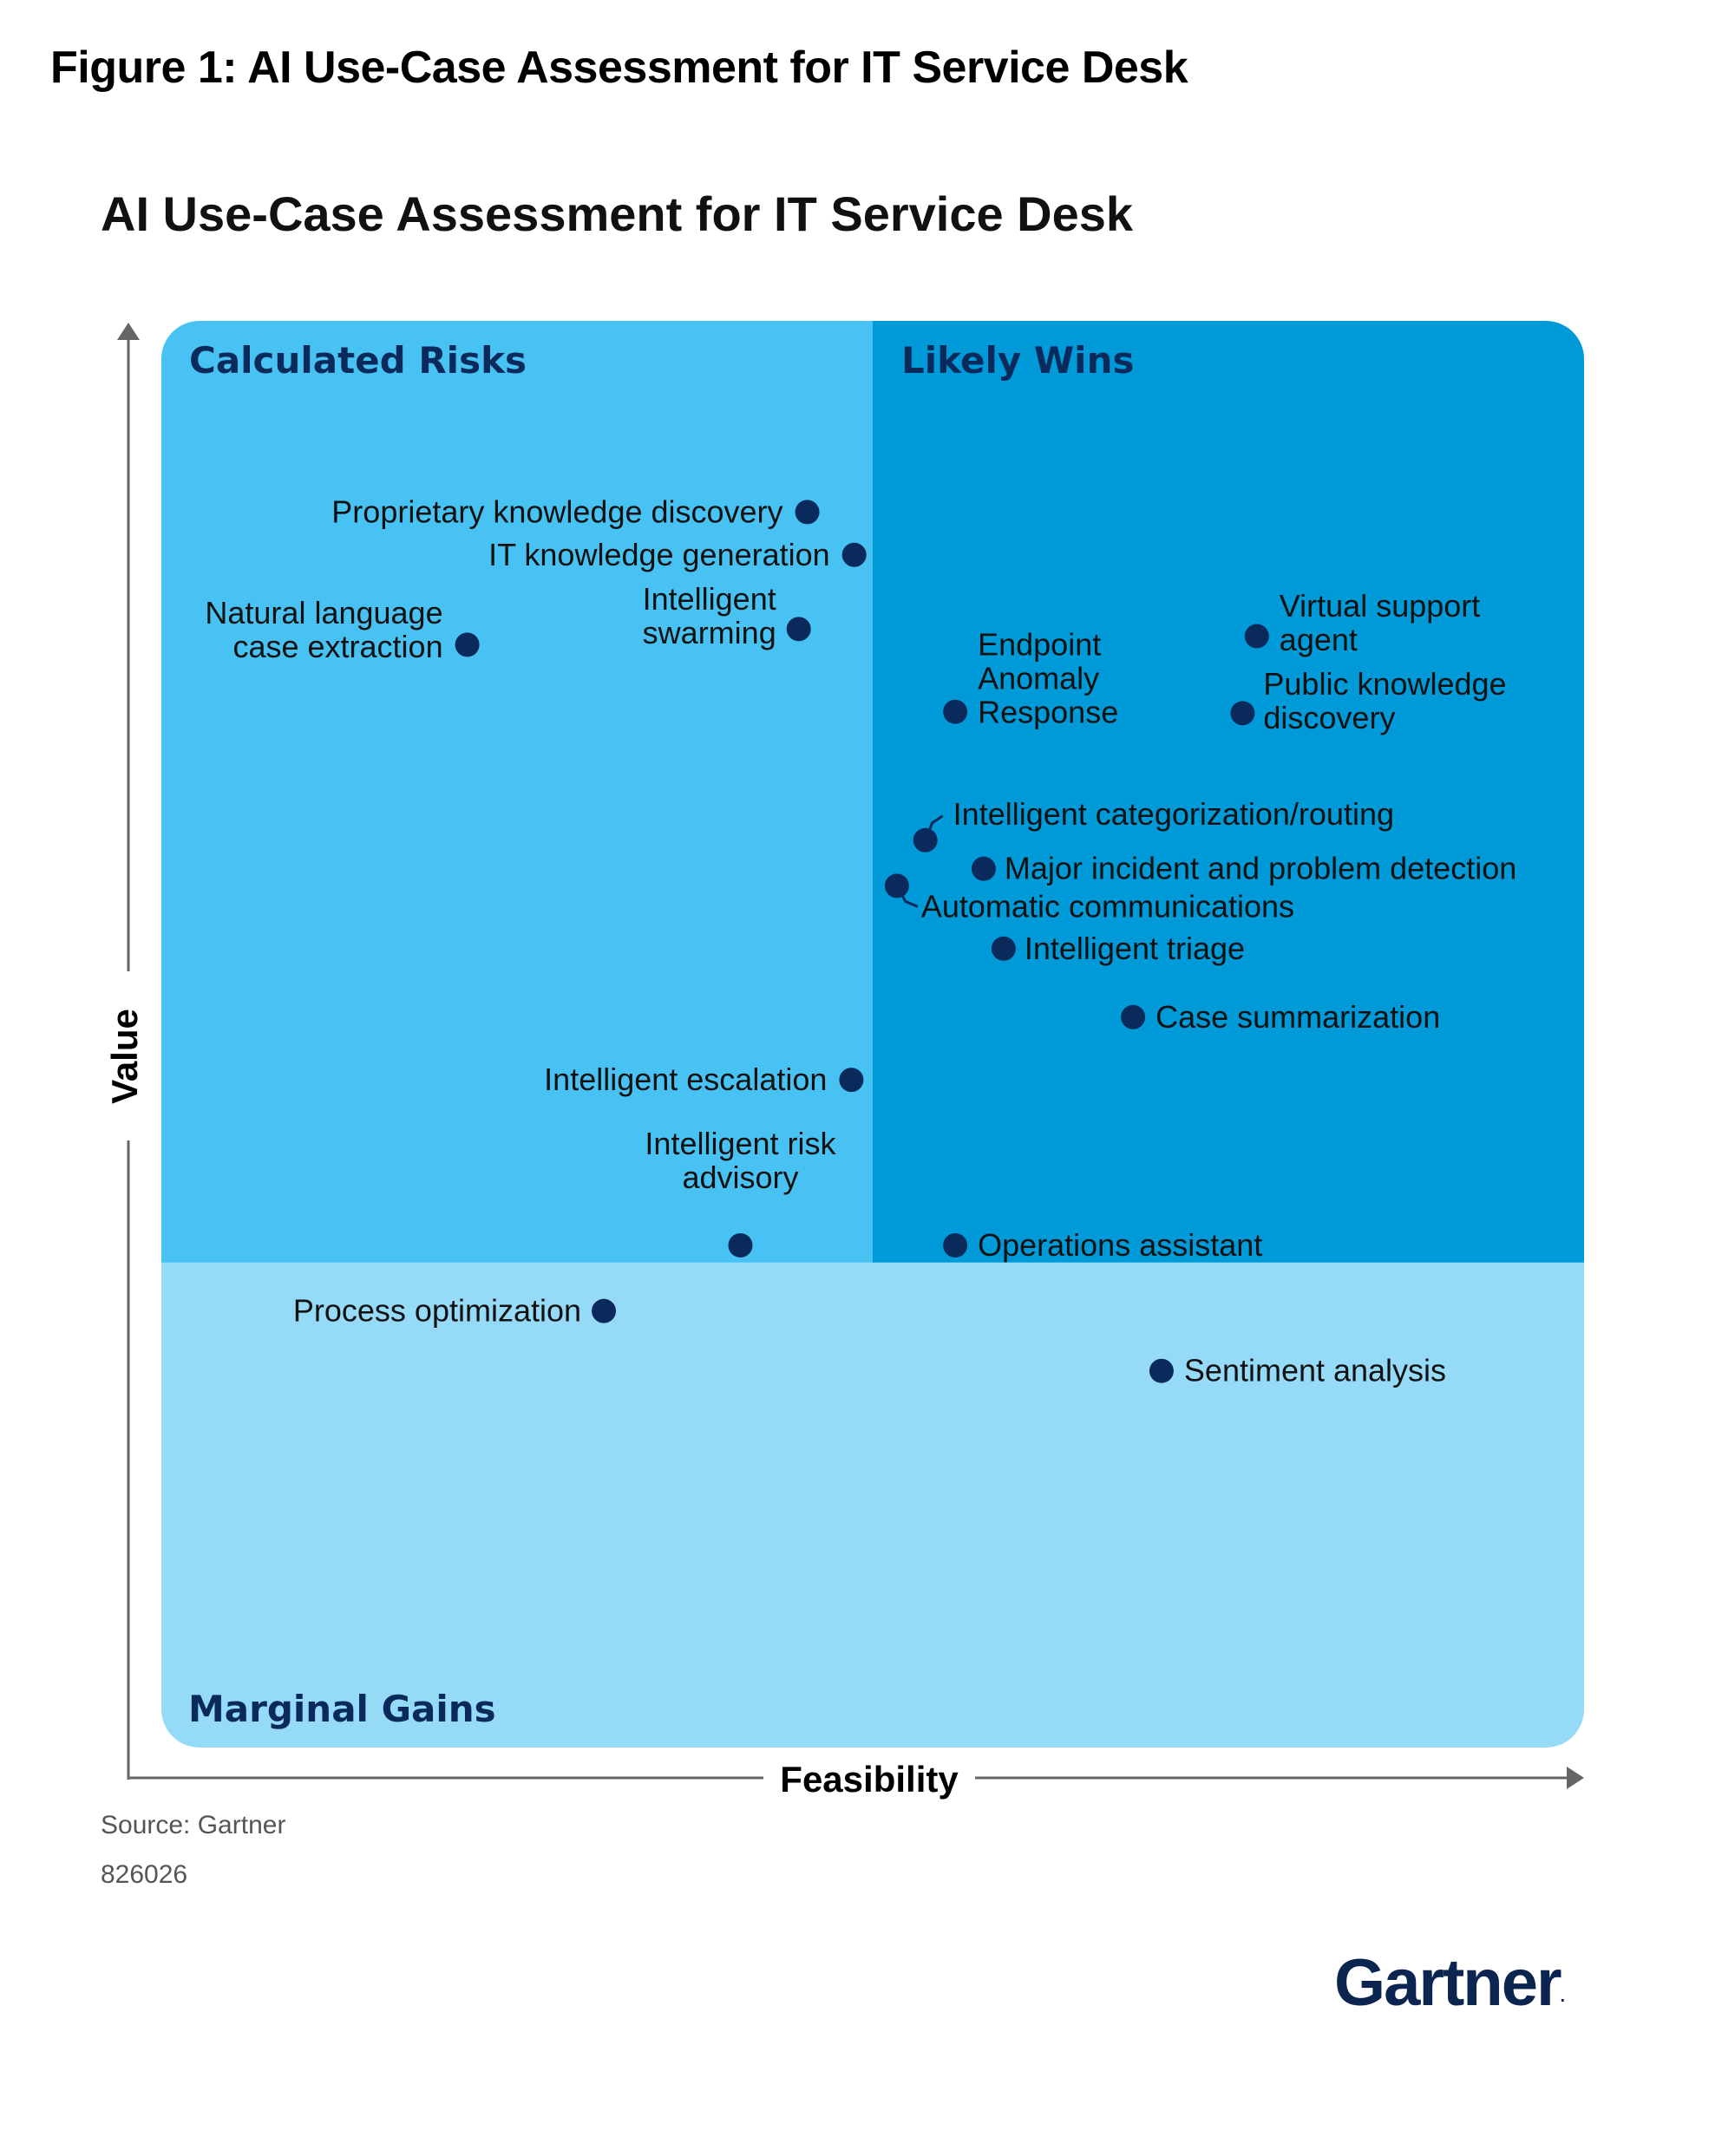 The height and width of the screenshot is (2156, 1735). I want to click on point-label: Virtual support, so click(1380, 606).